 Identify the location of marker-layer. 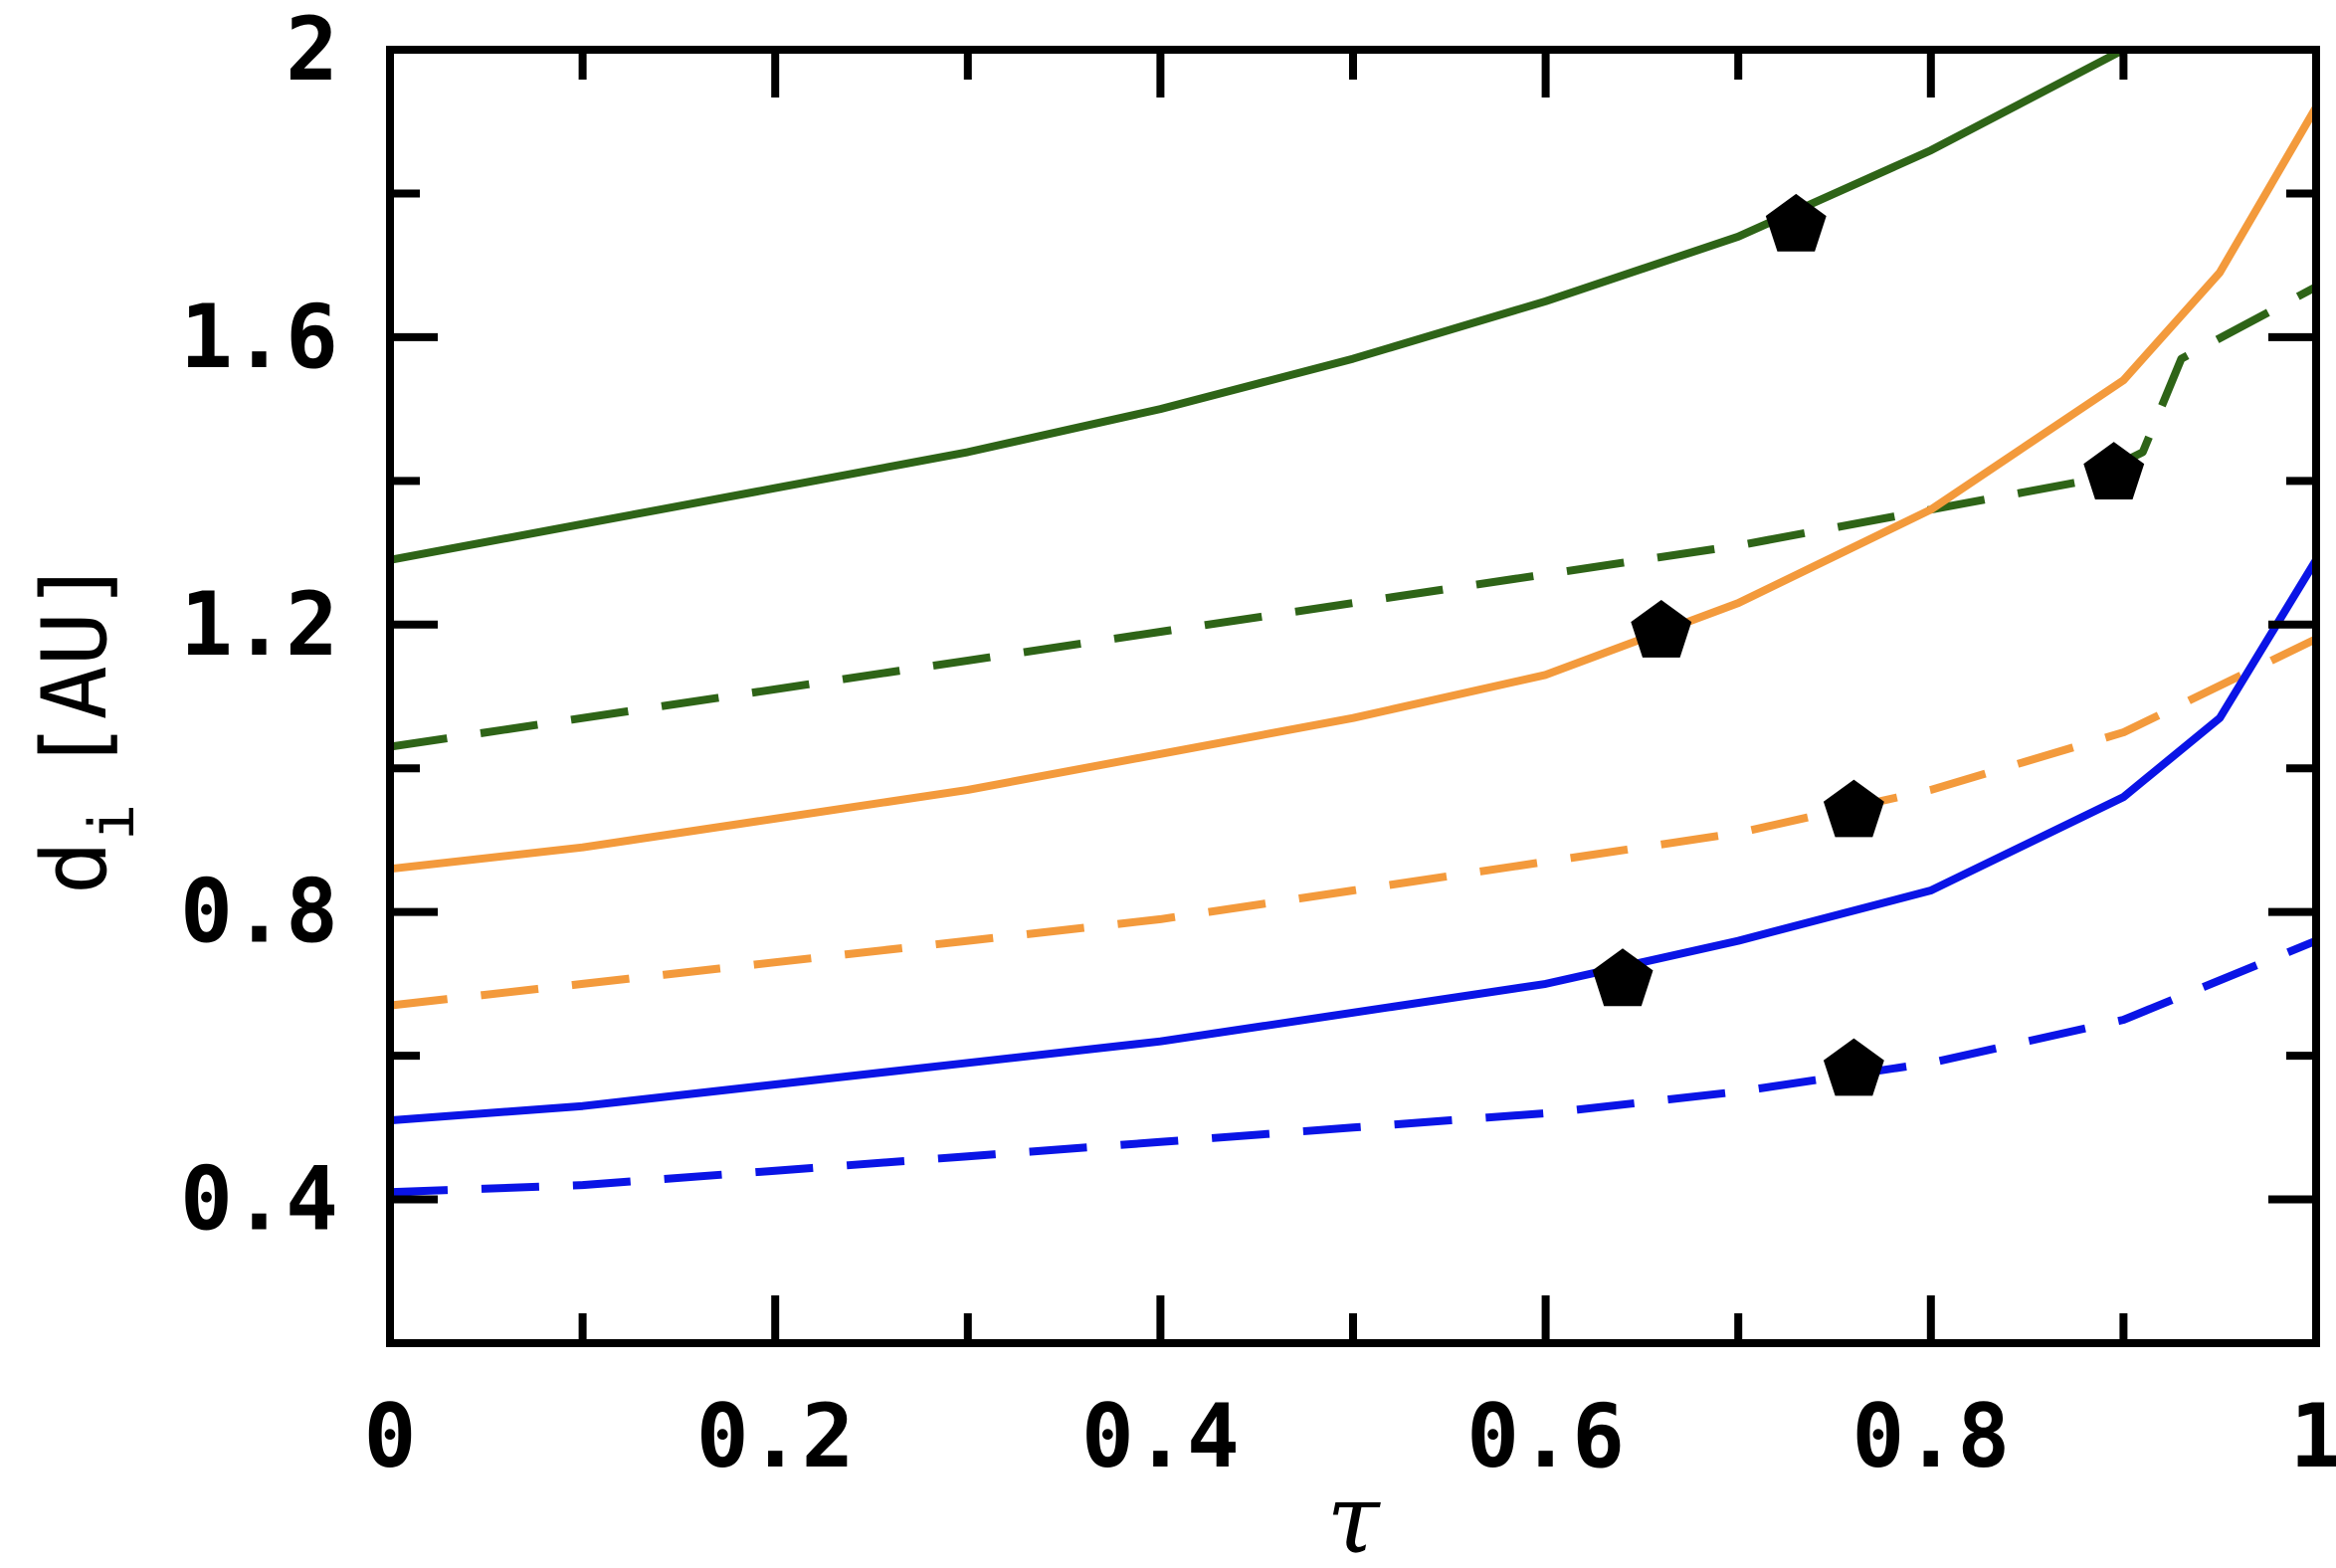
(1869, 644).